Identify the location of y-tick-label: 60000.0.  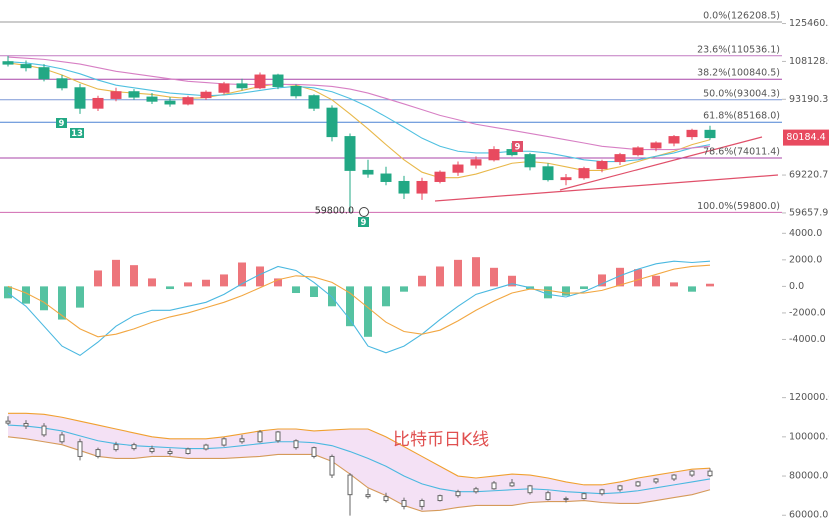
(808, 515).